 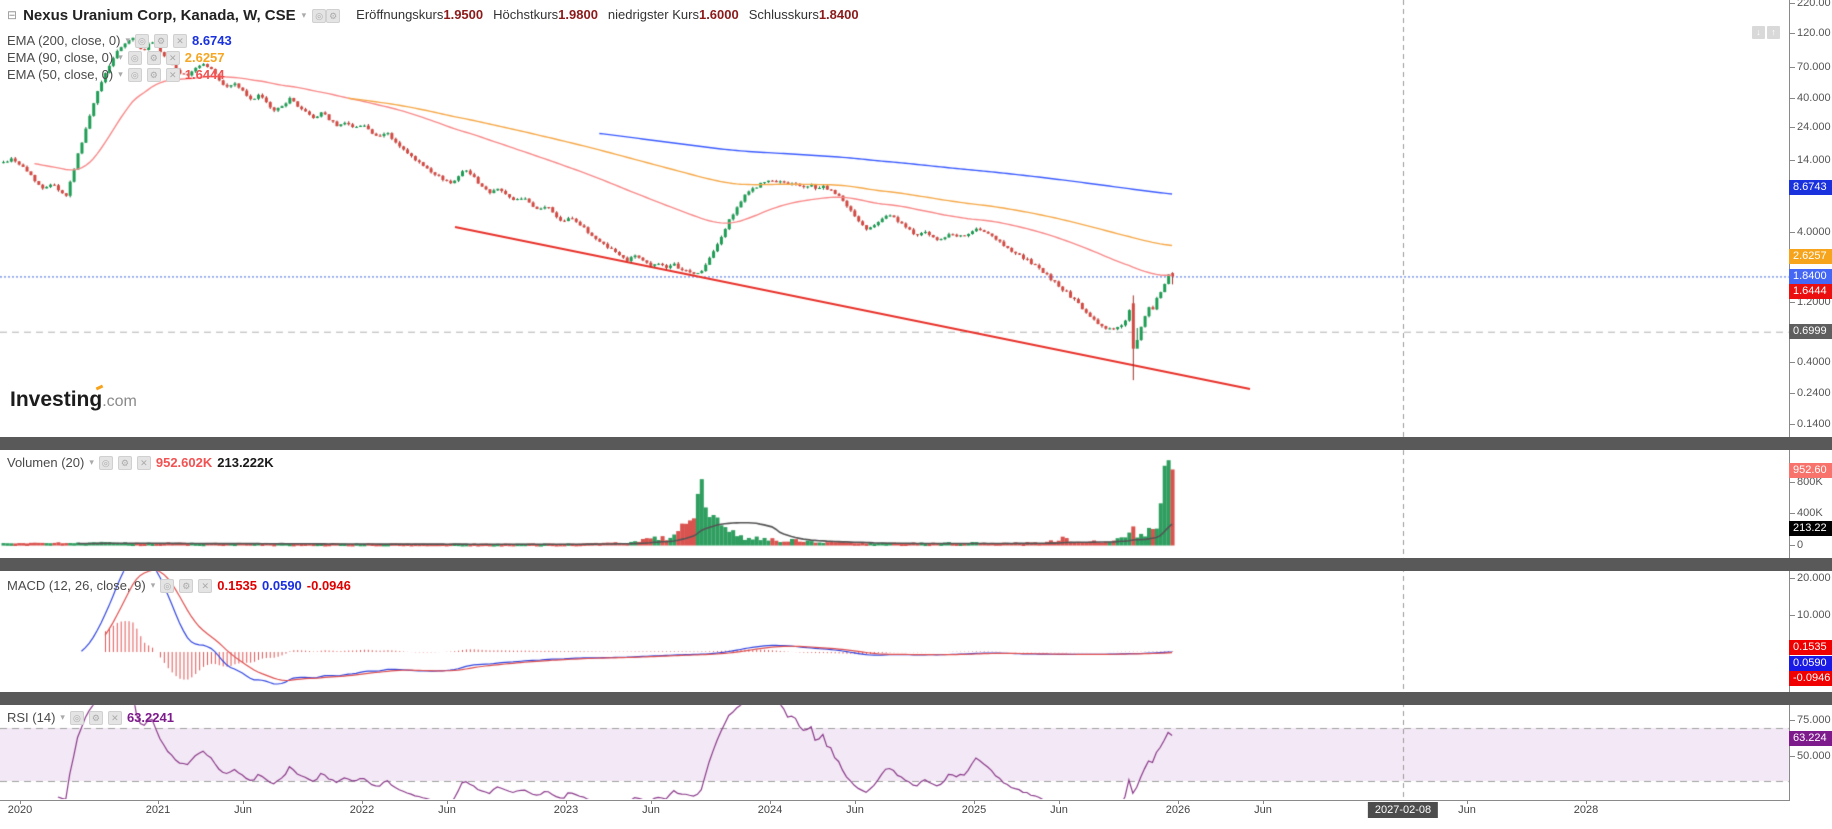 I want to click on axis-tick-label: 20.000, so click(x=1814, y=578).